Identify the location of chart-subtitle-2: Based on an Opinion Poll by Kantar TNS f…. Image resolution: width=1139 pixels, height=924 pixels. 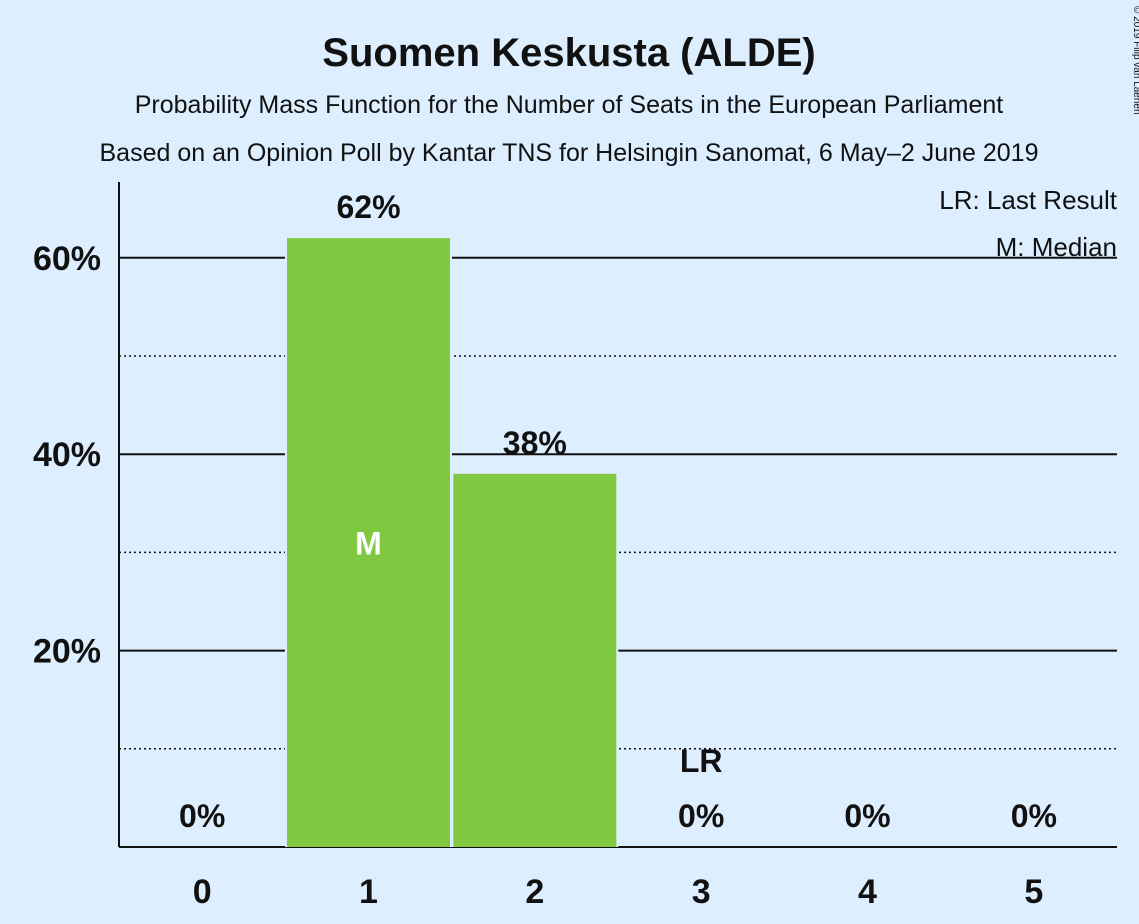
(569, 153).